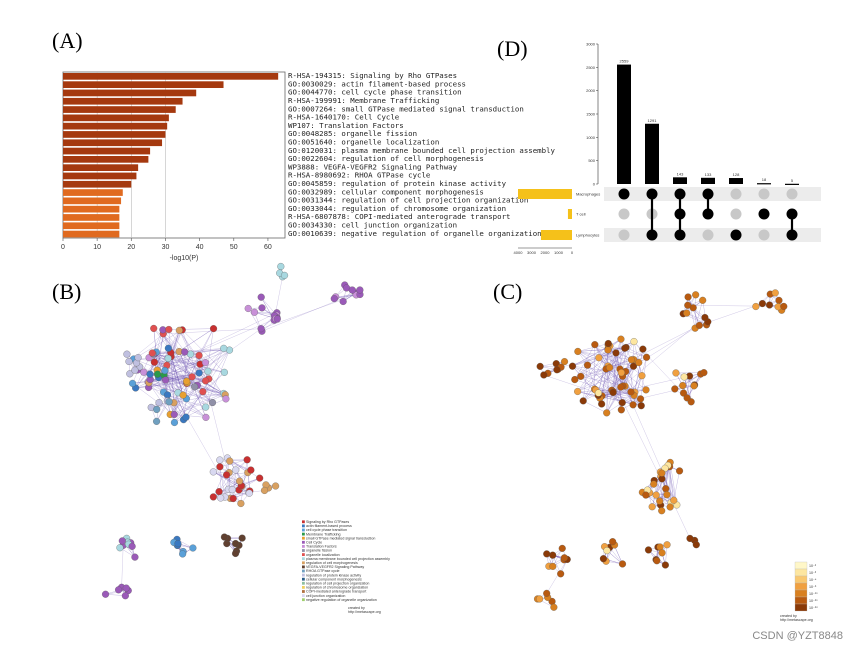 This screenshot has width=855, height=650. Describe the element at coordinates (512, 48) in the screenshot. I see `panel-d-label: (D)` at that location.